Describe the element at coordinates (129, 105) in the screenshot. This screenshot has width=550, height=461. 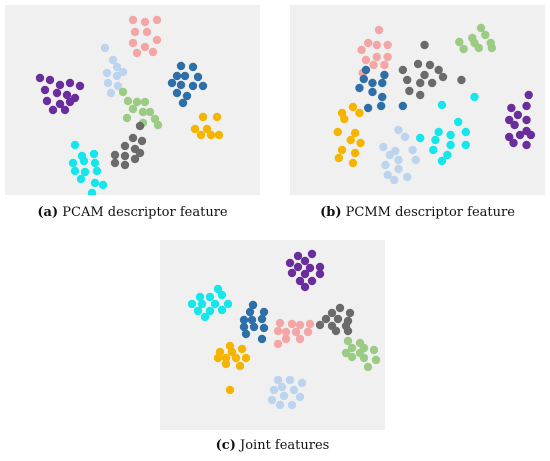
I see `scatter-svg-a` at that location.